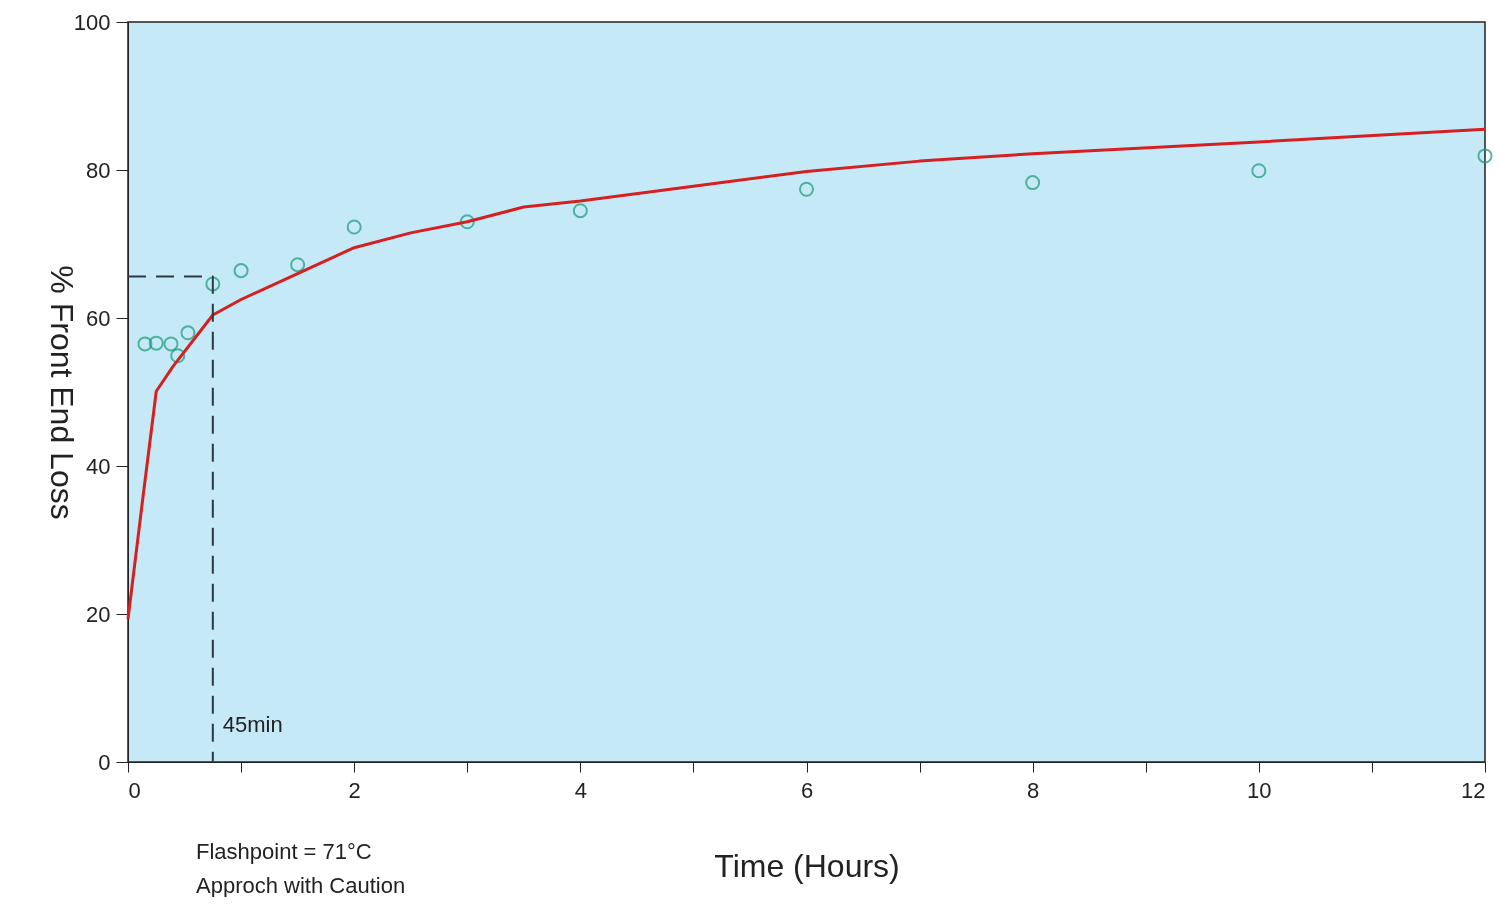  Describe the element at coordinates (134, 790) in the screenshot. I see `x-tick-label: 0` at that location.